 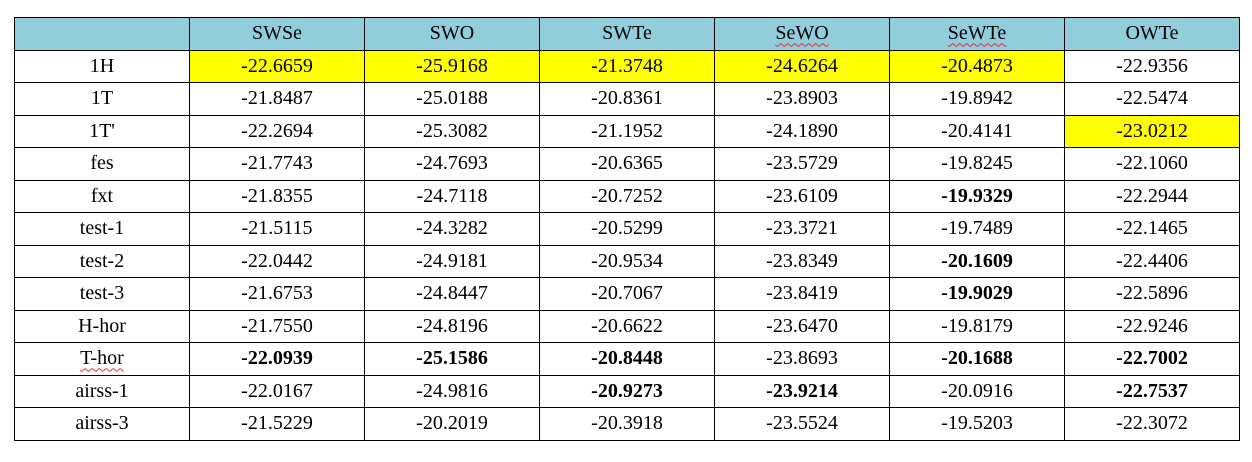 What do you see at coordinates (452, 229) in the screenshot?
I see `value-cell: -24.3282` at bounding box center [452, 229].